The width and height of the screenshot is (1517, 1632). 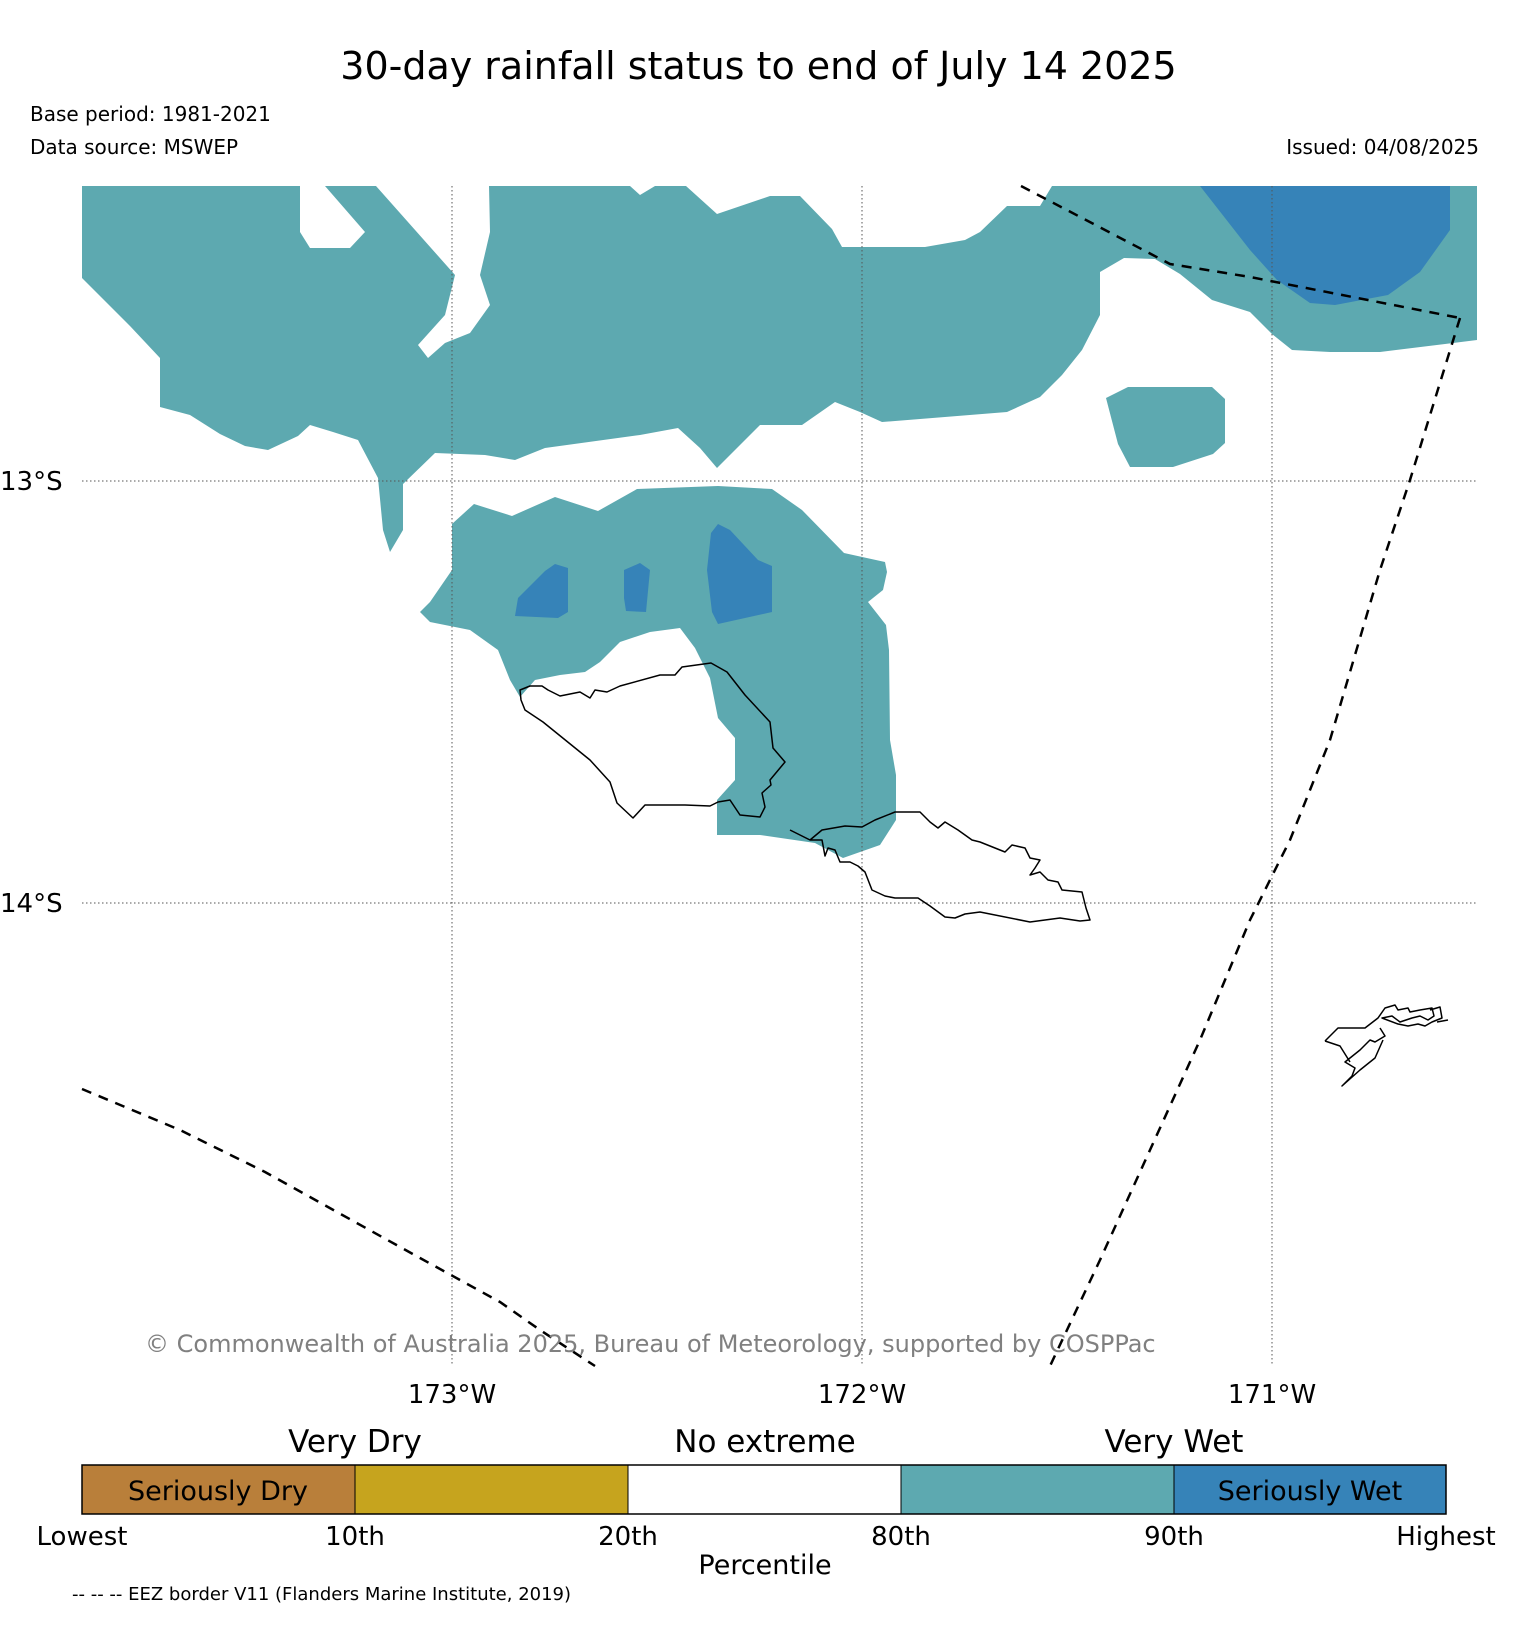 What do you see at coordinates (901, 1537) in the screenshot?
I see `colorbar-tick-80th: 80th` at bounding box center [901, 1537].